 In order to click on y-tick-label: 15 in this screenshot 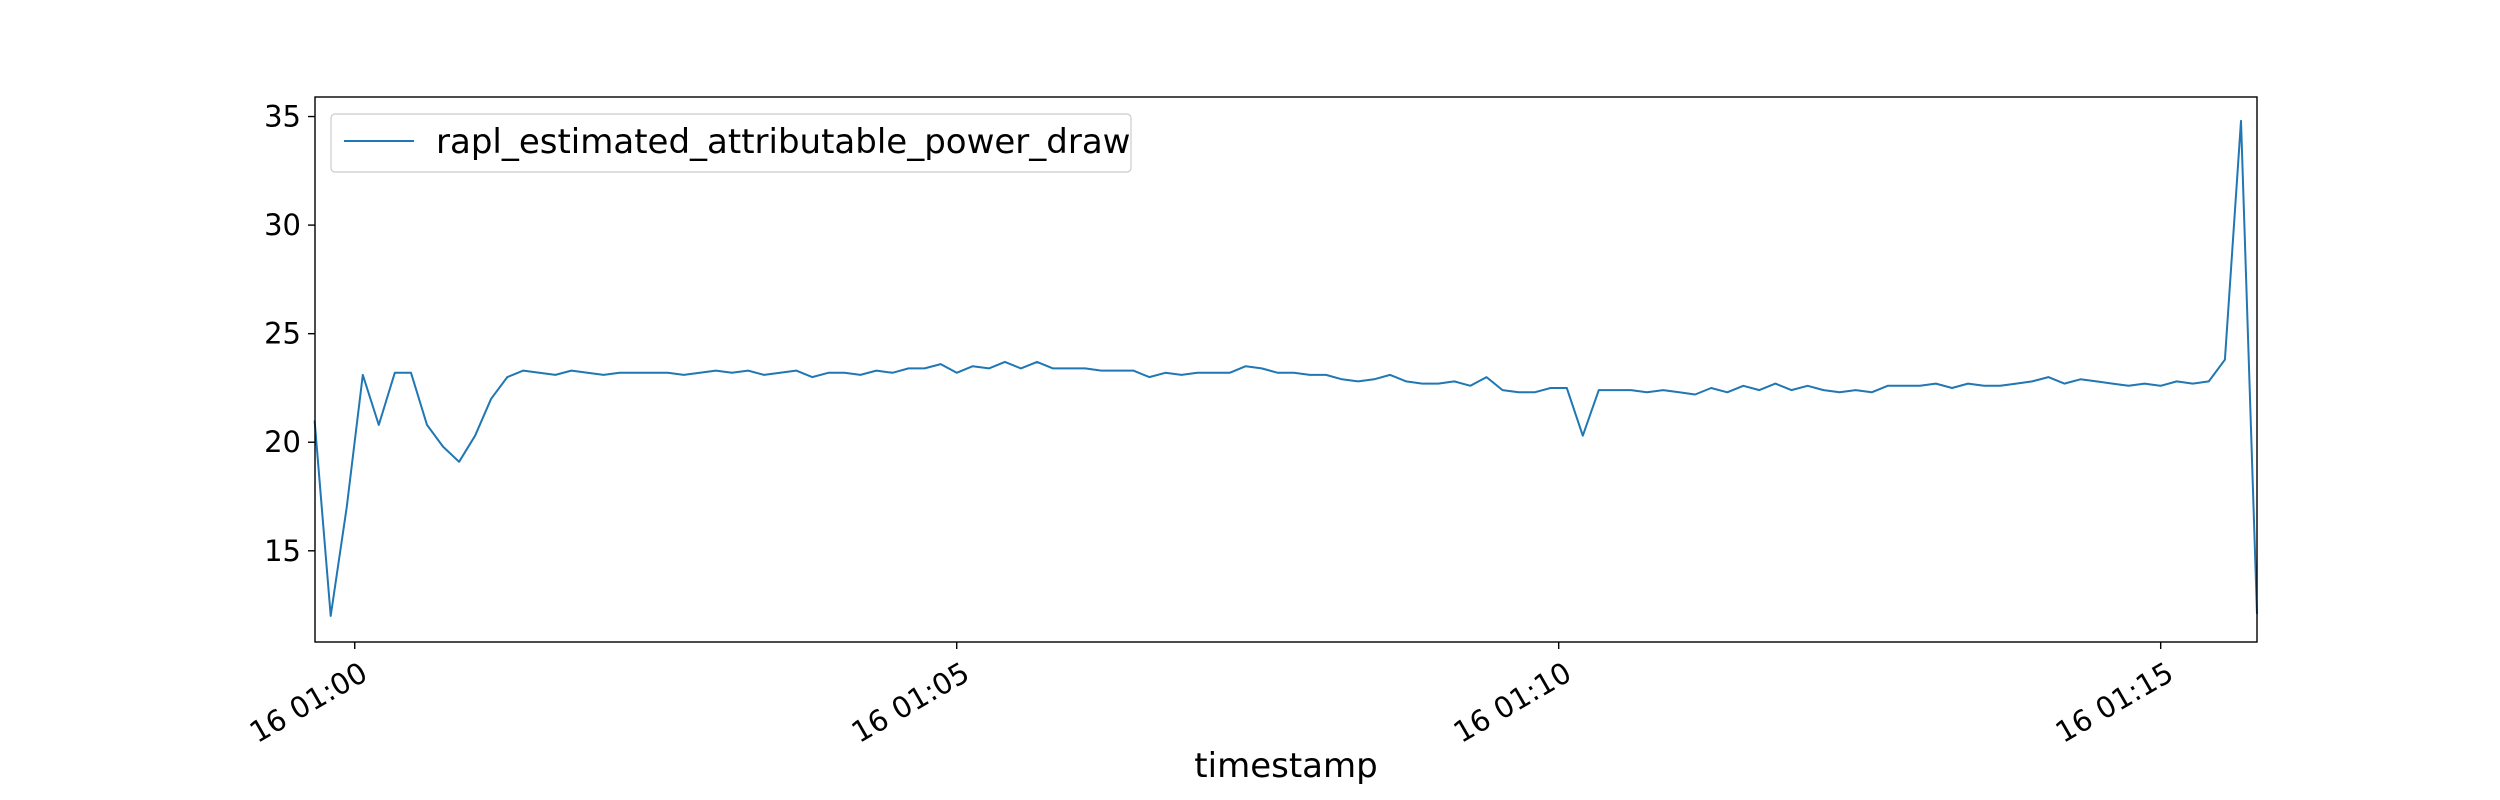, I will do `click(282, 551)`.